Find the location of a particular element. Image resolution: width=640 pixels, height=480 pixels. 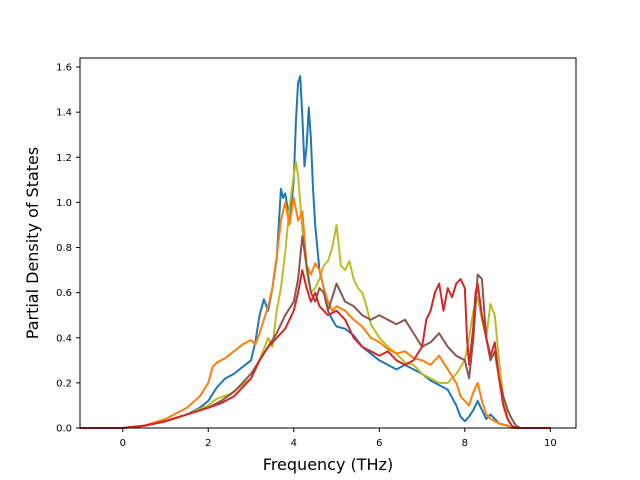

y-tick-label: 1.4 is located at coordinates (64, 113).